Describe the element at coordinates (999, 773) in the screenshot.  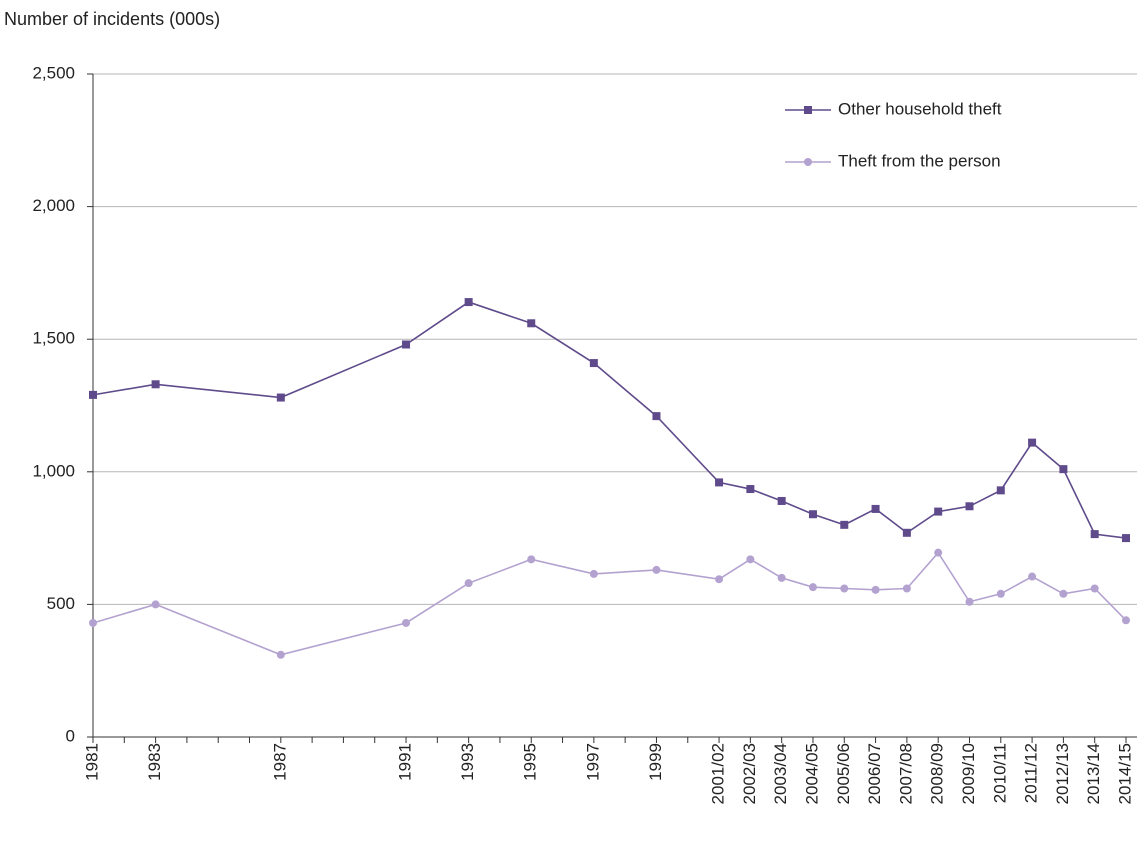
I see `x-tick-label: 2010/11` at that location.